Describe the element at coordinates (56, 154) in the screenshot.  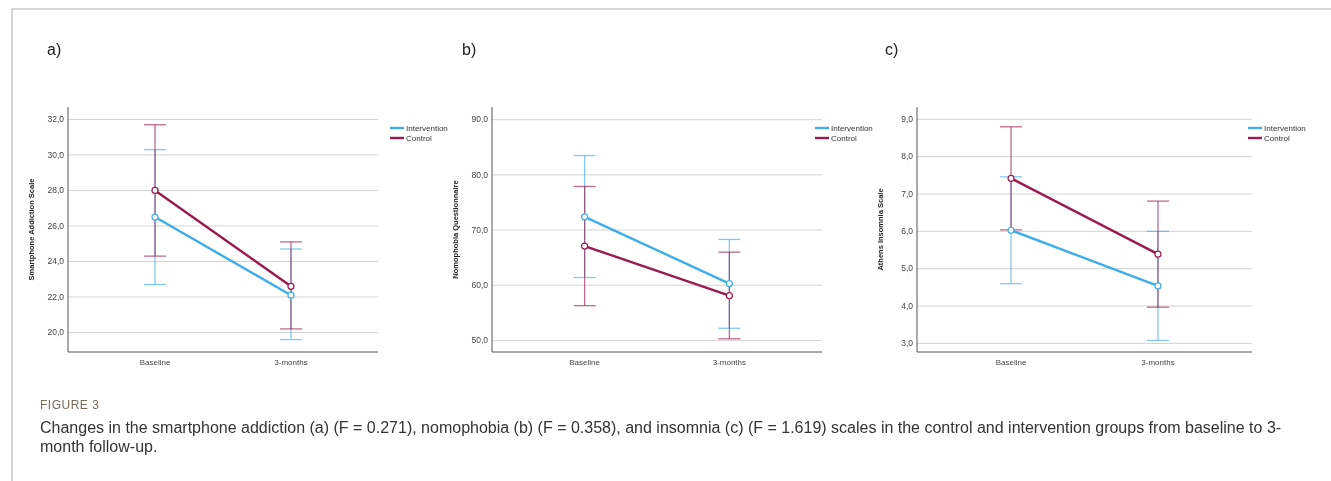
I see `y-tick-label: 30,0` at that location.